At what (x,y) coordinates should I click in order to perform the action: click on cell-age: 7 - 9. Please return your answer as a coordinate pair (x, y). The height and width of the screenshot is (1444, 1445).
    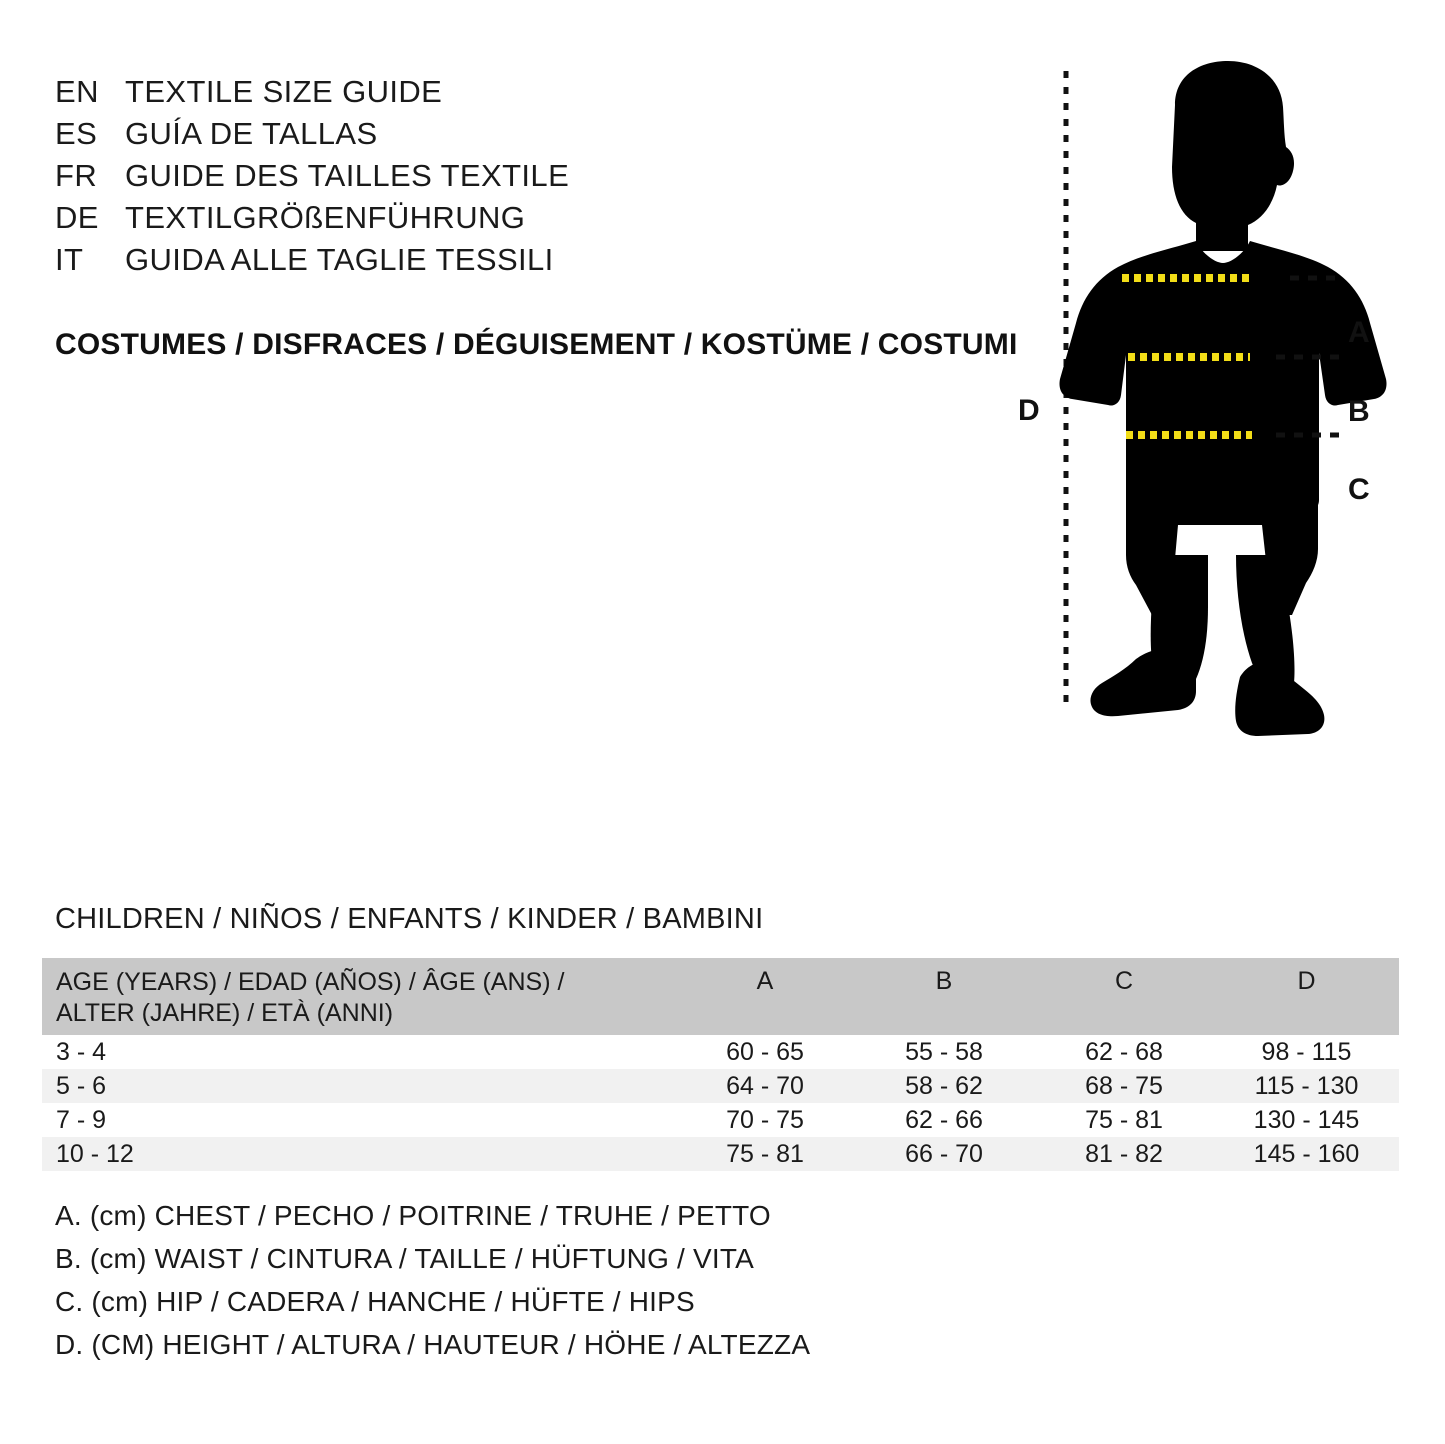
    Looking at the image, I should click on (359, 1120).